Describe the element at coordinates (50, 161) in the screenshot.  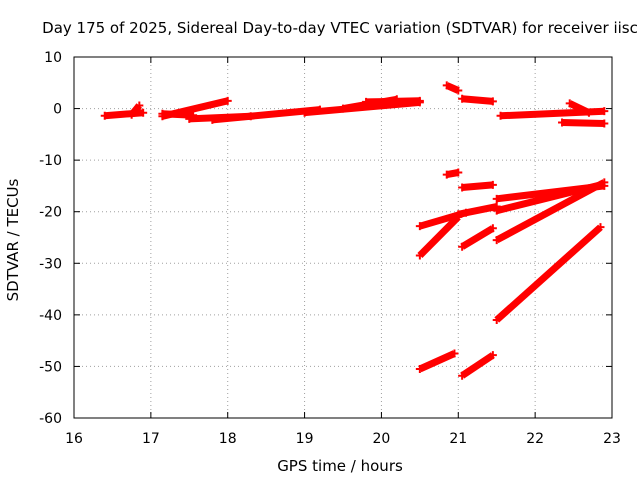
I see `y-tick-label: -10` at that location.